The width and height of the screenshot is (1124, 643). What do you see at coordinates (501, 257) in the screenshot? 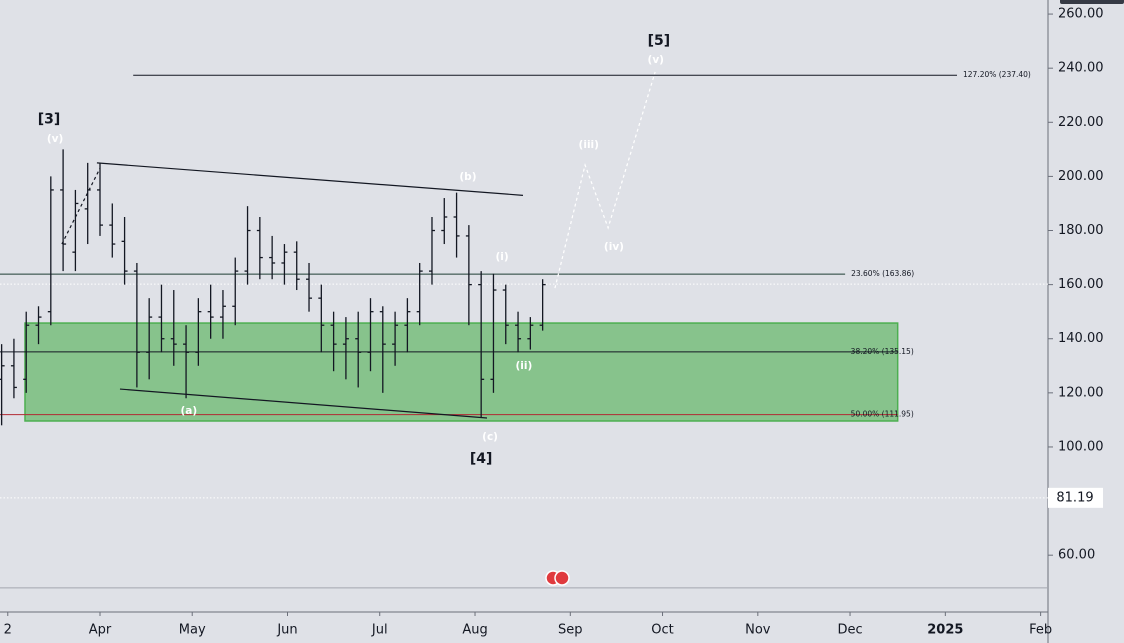
I see `wave-label: (i)` at bounding box center [501, 257].